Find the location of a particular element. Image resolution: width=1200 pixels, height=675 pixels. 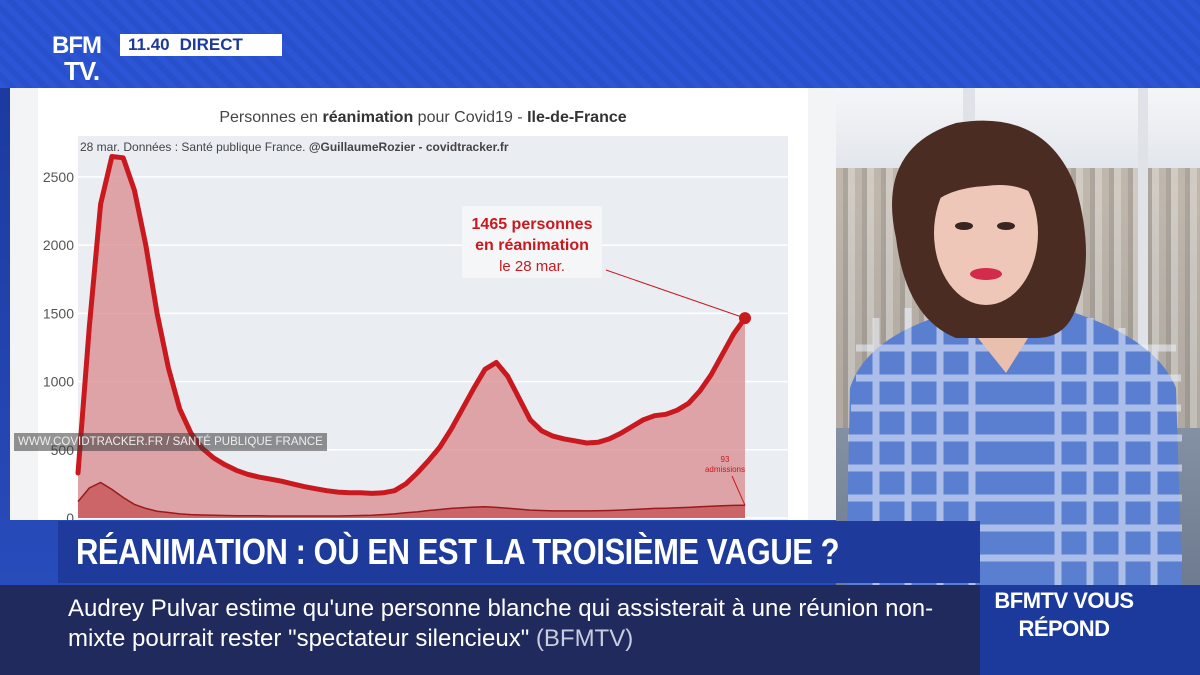

left-eye is located at coordinates (964, 226).